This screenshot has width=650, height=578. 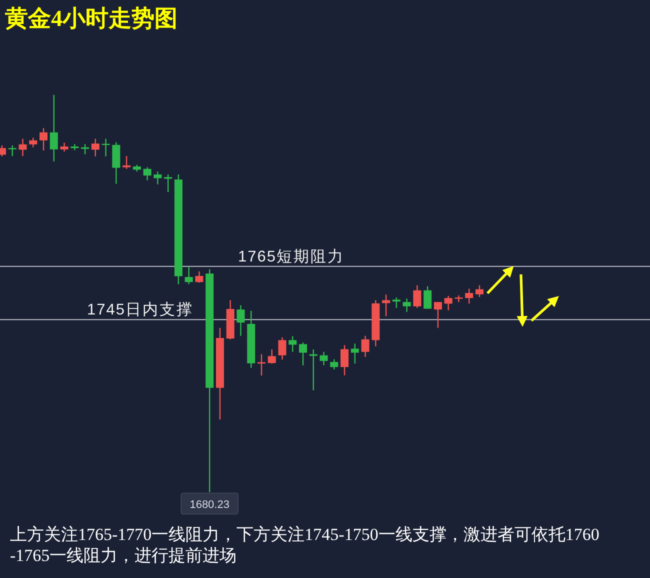 What do you see at coordinates (91, 18) in the screenshot?
I see `title: 黄金4小时走势图` at bounding box center [91, 18].